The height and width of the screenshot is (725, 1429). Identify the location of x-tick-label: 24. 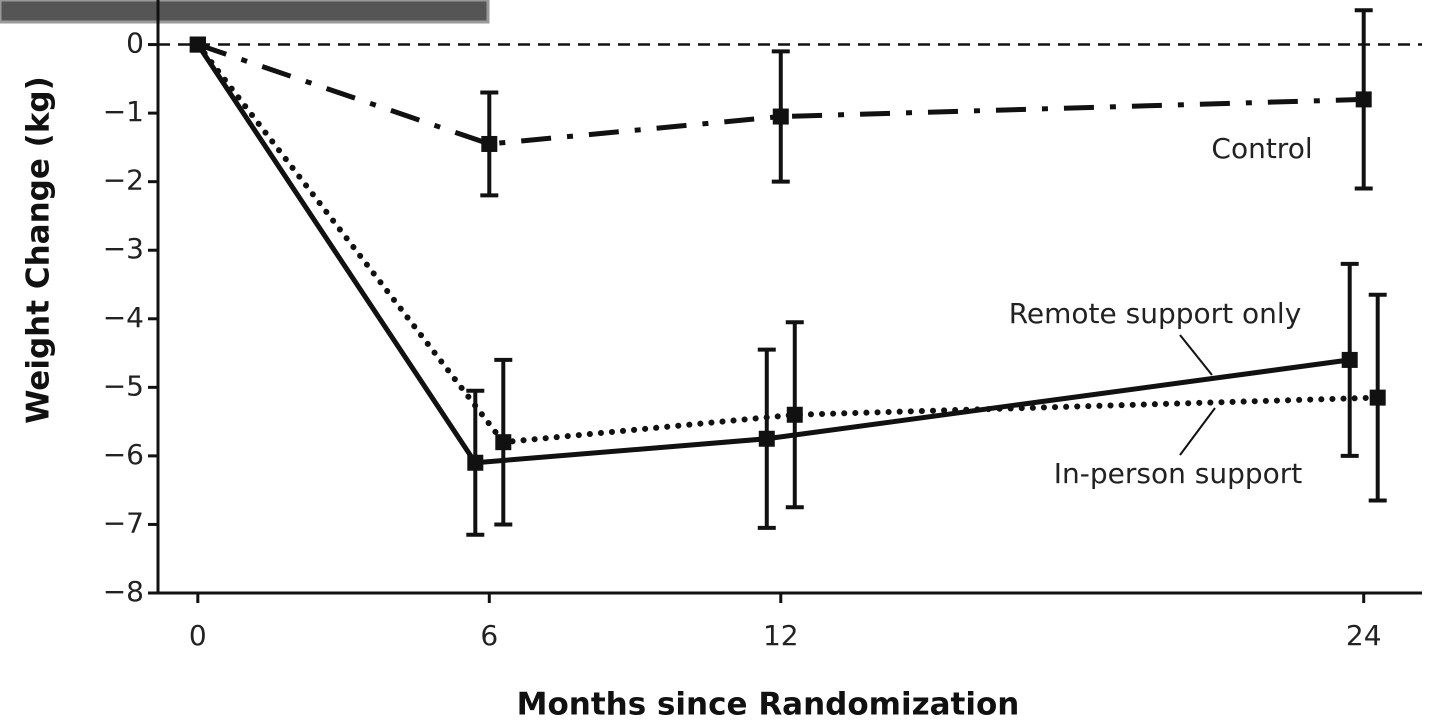
(1364, 635).